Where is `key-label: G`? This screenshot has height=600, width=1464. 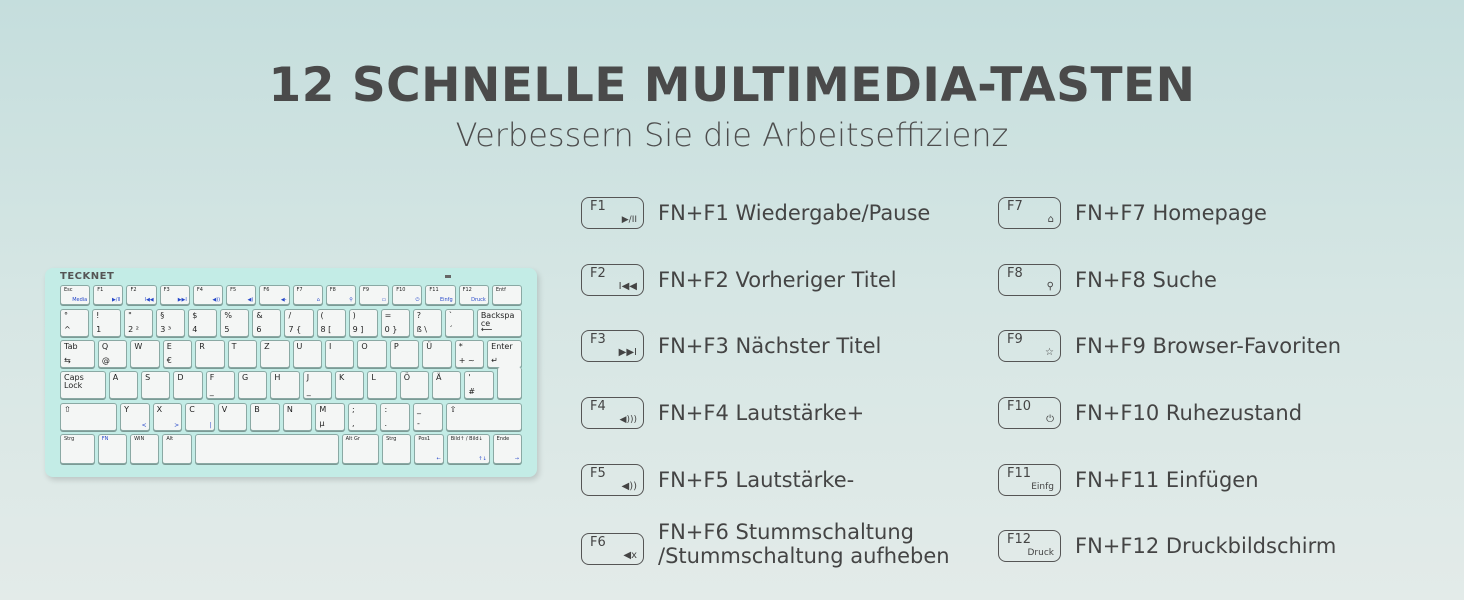 key-label: G is located at coordinates (245, 377).